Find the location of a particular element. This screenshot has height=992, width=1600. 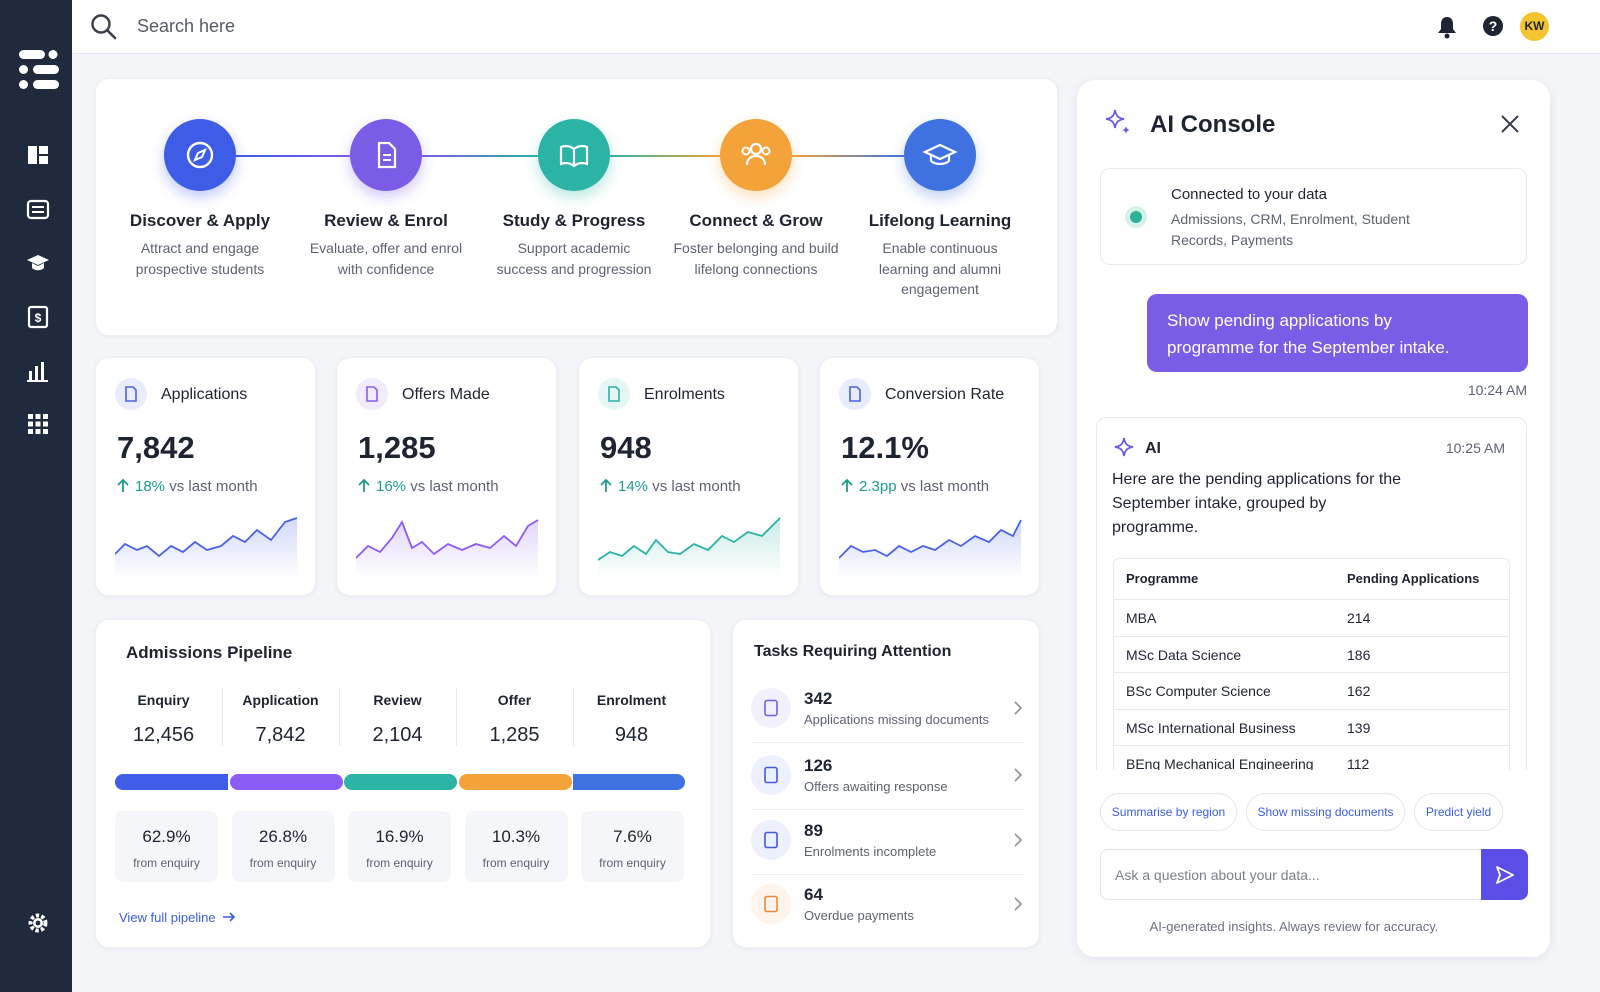

task-label: Enrolments incomplete is located at coordinates (870, 851).